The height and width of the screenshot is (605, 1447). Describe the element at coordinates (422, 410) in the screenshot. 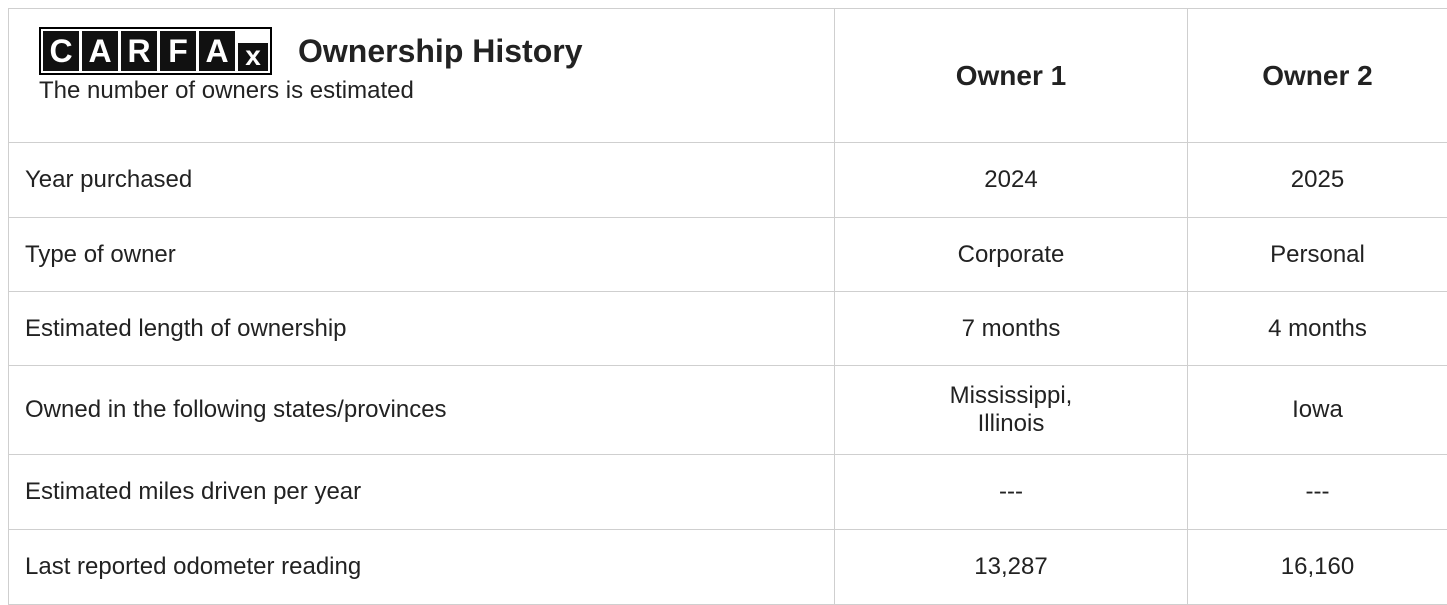

I see `row-label: Owned in the following states/provinces` at that location.